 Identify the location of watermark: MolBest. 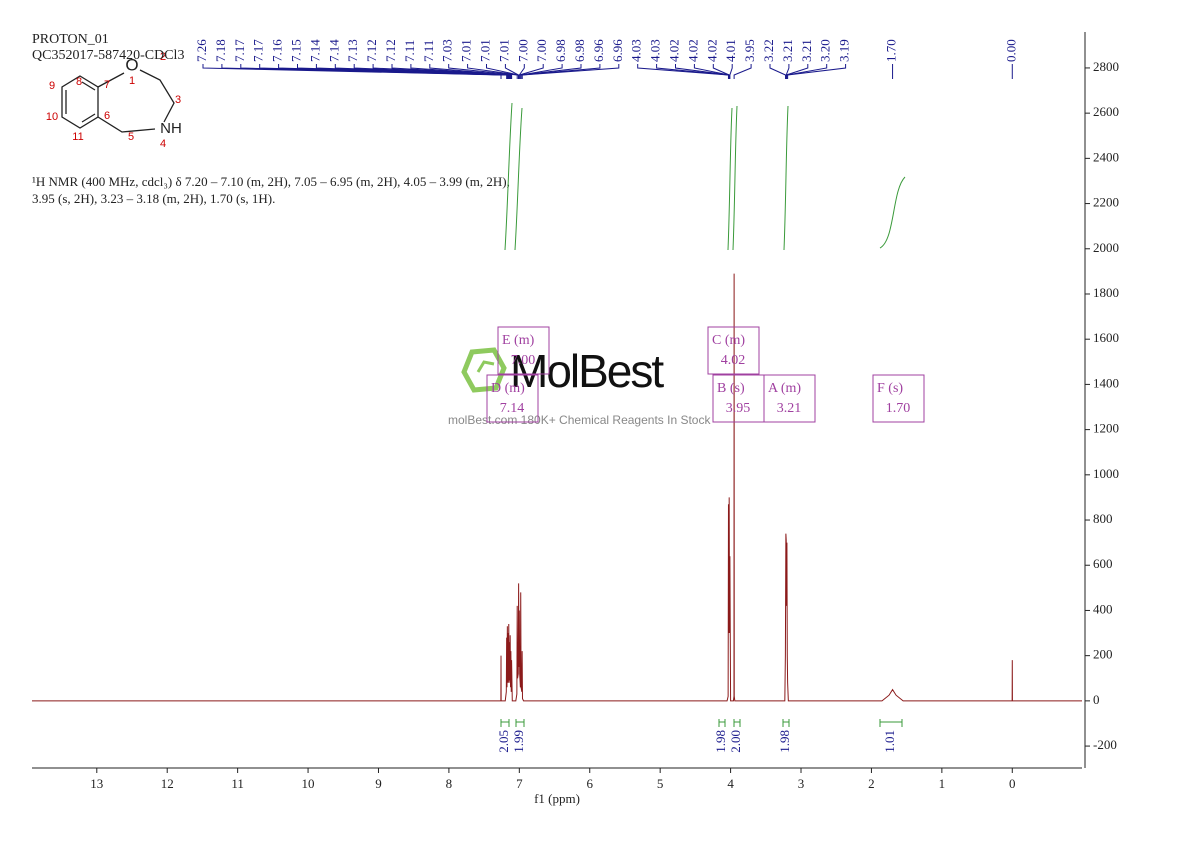
(587, 371).